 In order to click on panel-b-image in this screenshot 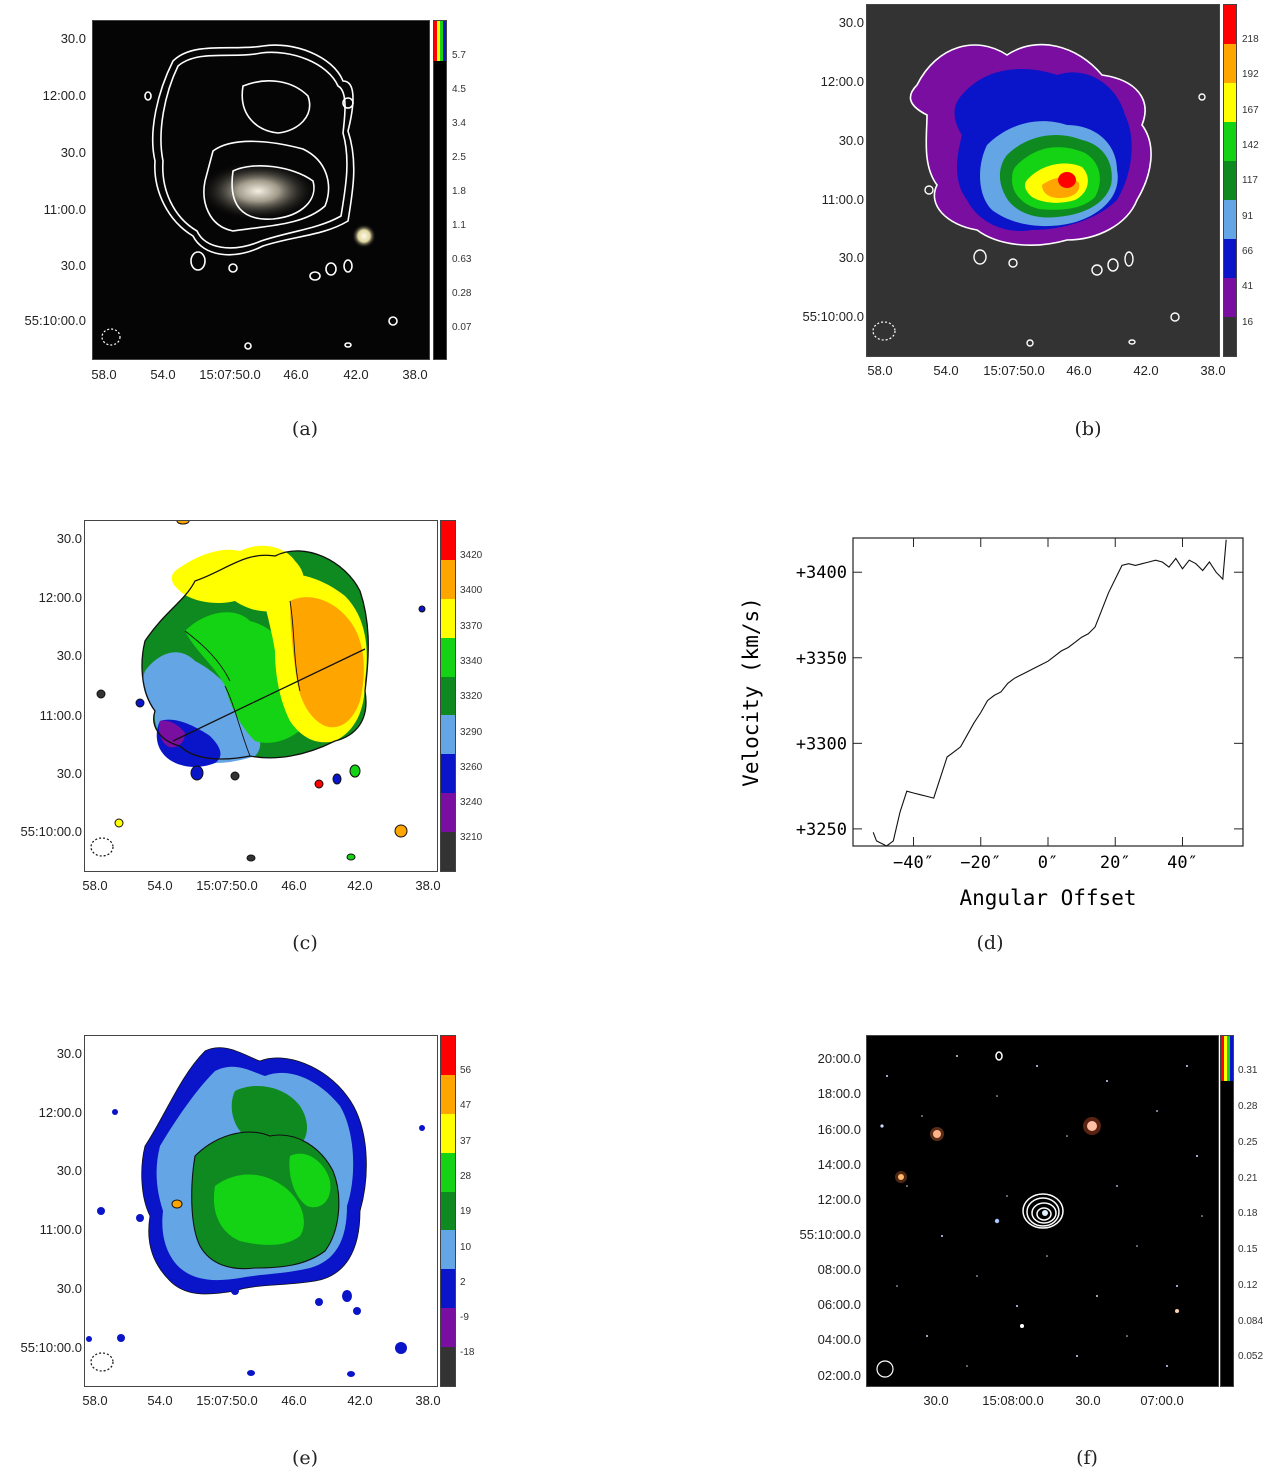, I will do `click(1043, 180)`.